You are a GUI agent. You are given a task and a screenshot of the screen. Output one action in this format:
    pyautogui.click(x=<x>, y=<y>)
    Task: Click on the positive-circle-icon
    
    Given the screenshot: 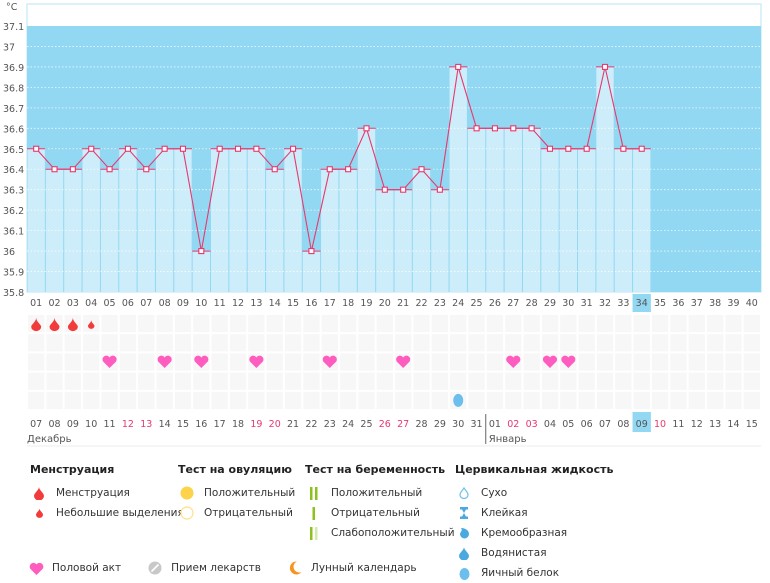 What is the action you would take?
    pyautogui.click(x=187, y=493)
    